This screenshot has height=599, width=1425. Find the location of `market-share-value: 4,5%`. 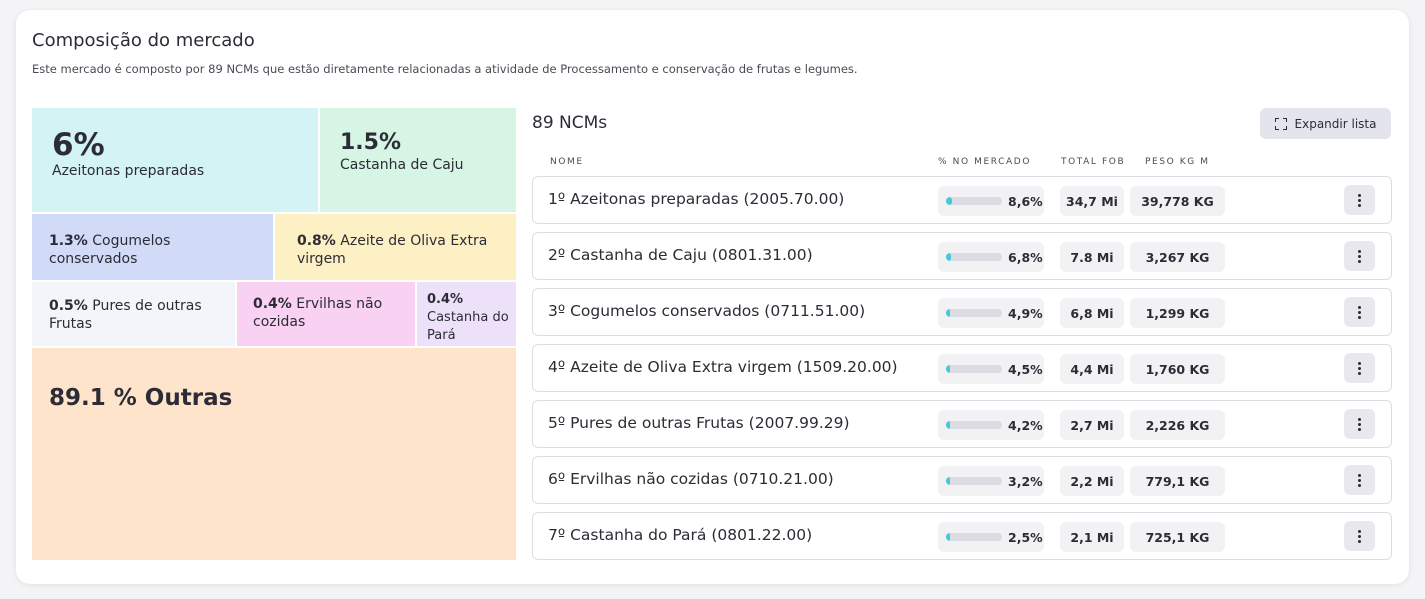

market-share-value: 4,5% is located at coordinates (1025, 369).